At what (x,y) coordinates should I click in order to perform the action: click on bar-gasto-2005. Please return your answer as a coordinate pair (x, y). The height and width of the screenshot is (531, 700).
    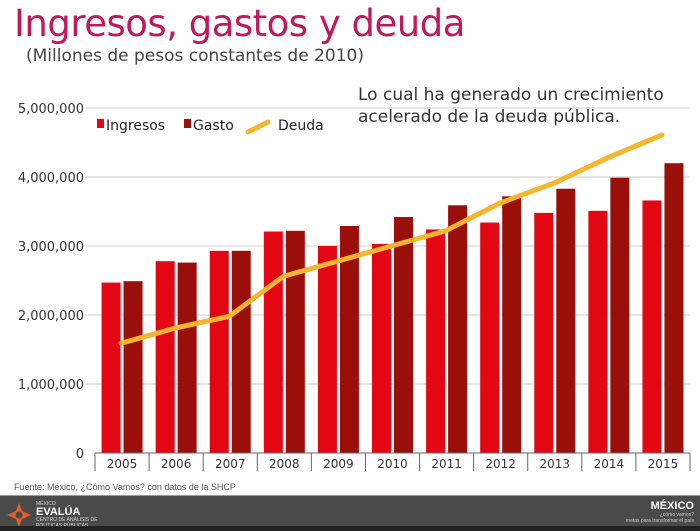
    Looking at the image, I should click on (133, 367).